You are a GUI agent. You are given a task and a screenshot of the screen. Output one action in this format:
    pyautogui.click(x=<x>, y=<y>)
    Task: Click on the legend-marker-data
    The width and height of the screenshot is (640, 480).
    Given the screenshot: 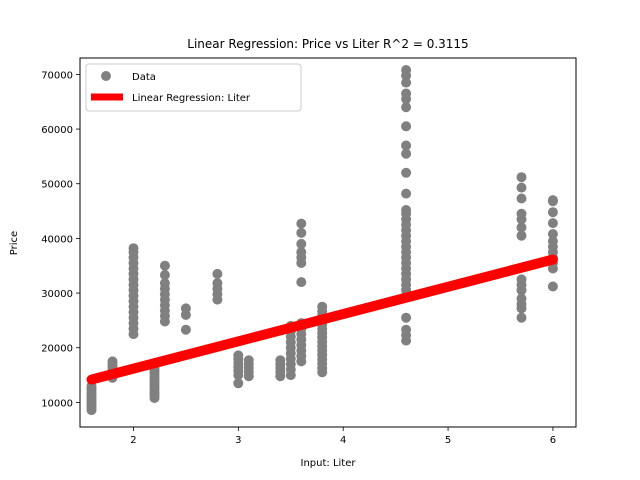 What is the action you would take?
    pyautogui.click(x=106, y=76)
    